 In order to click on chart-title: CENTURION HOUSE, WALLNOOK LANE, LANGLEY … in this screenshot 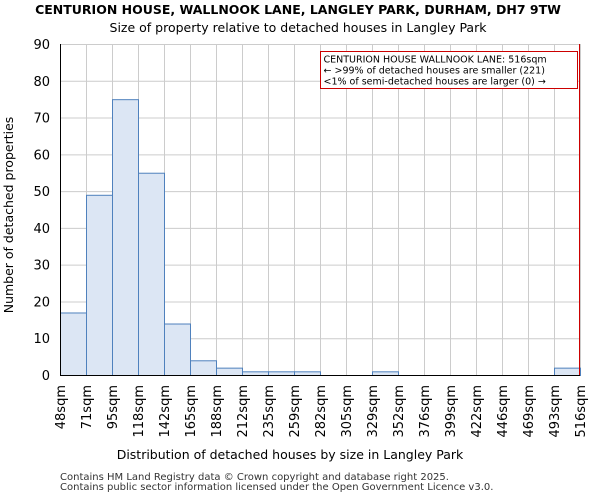, I will do `click(298, 9)`.